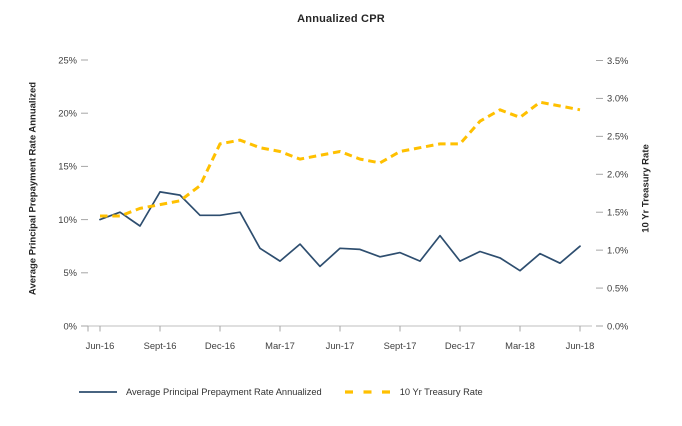 The height and width of the screenshot is (426, 682). I want to click on left-axis-tick-label: 15%, so click(67, 166).